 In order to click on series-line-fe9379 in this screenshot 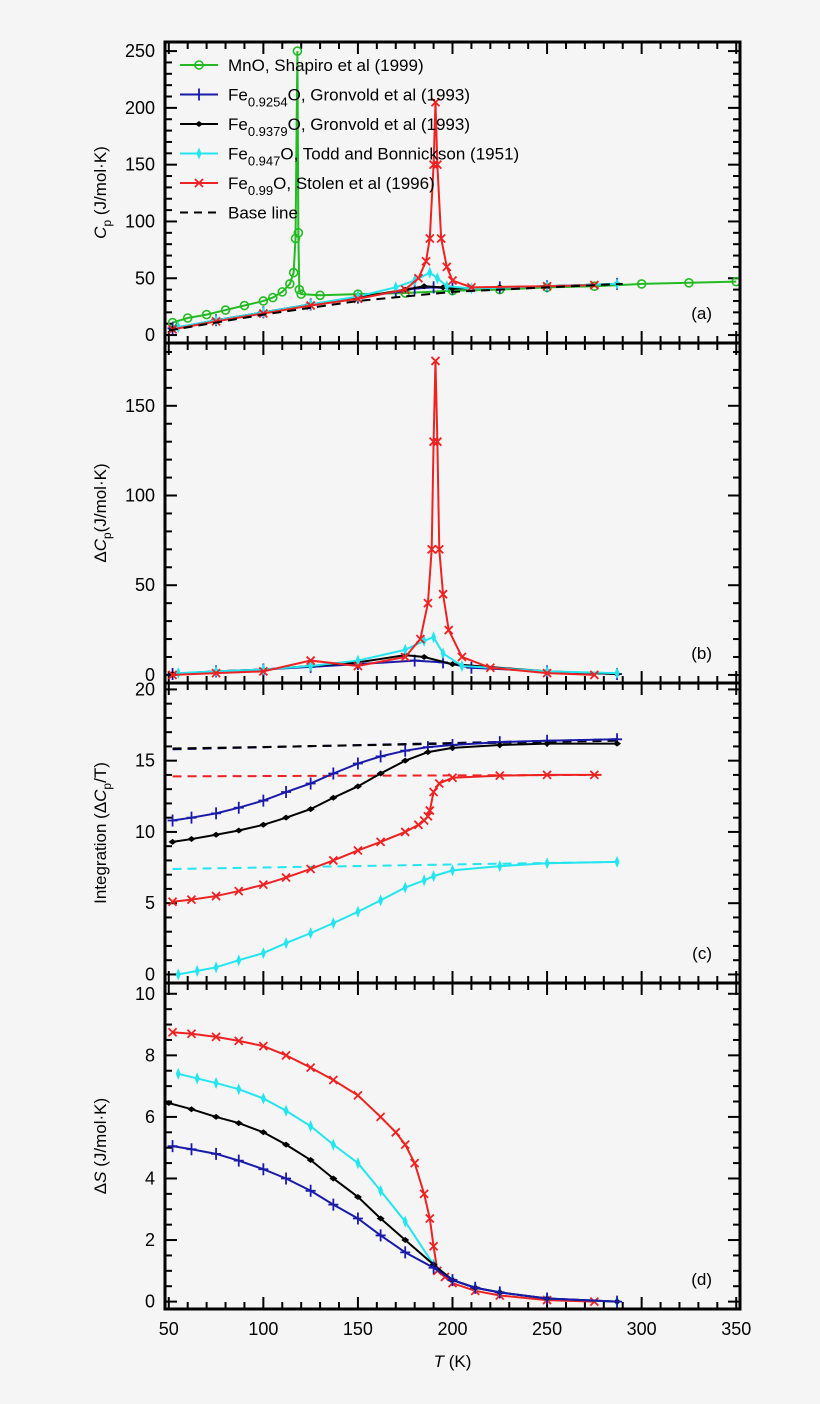, I will do `click(393, 1202)`.